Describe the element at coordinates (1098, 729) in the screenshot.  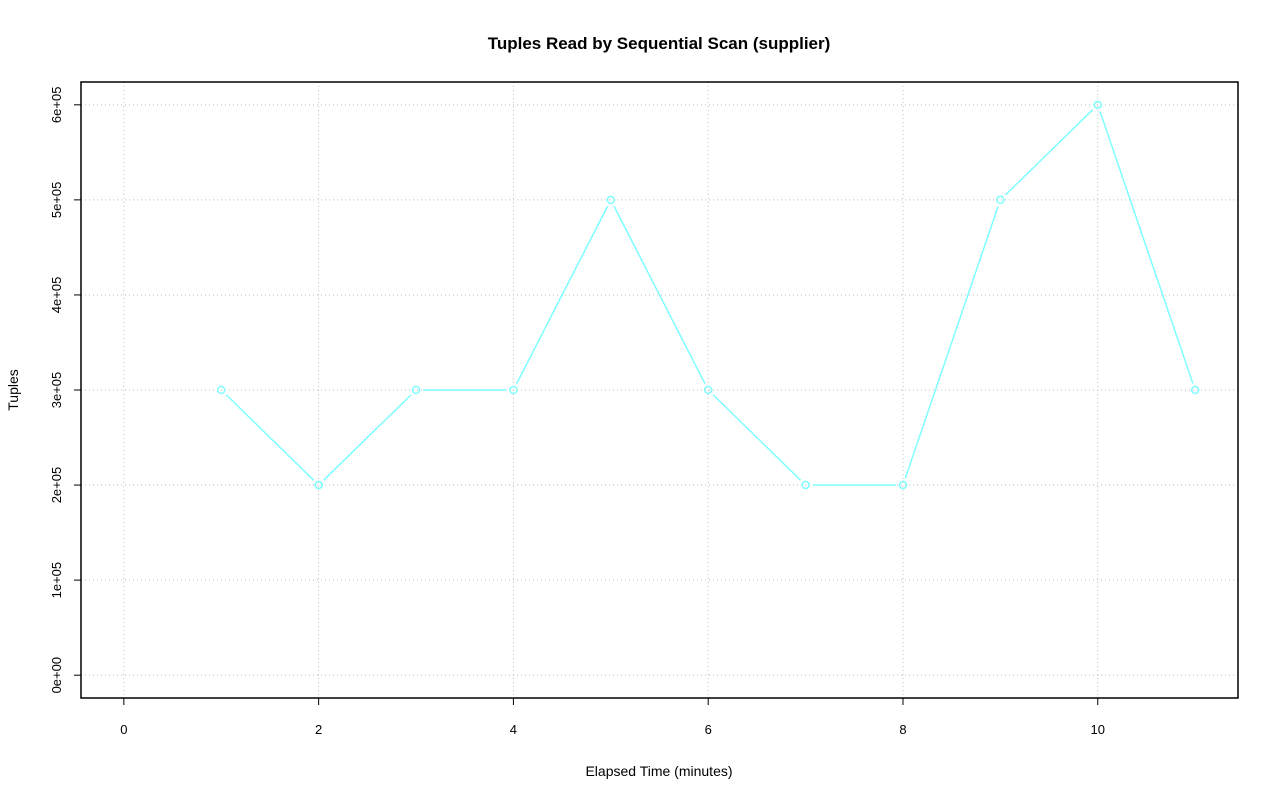
I see `x-tick-label: 10` at that location.